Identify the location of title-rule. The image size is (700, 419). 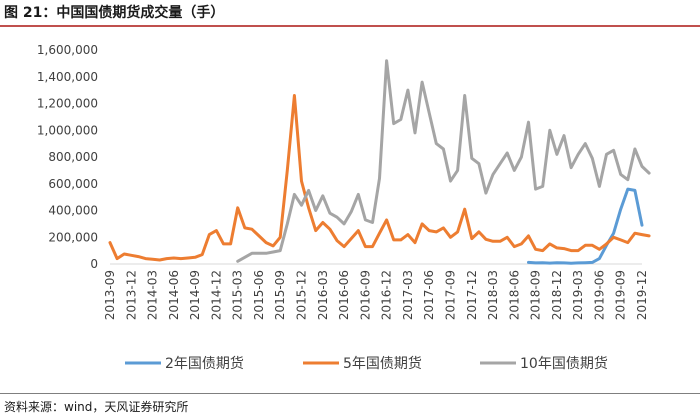
(350, 26).